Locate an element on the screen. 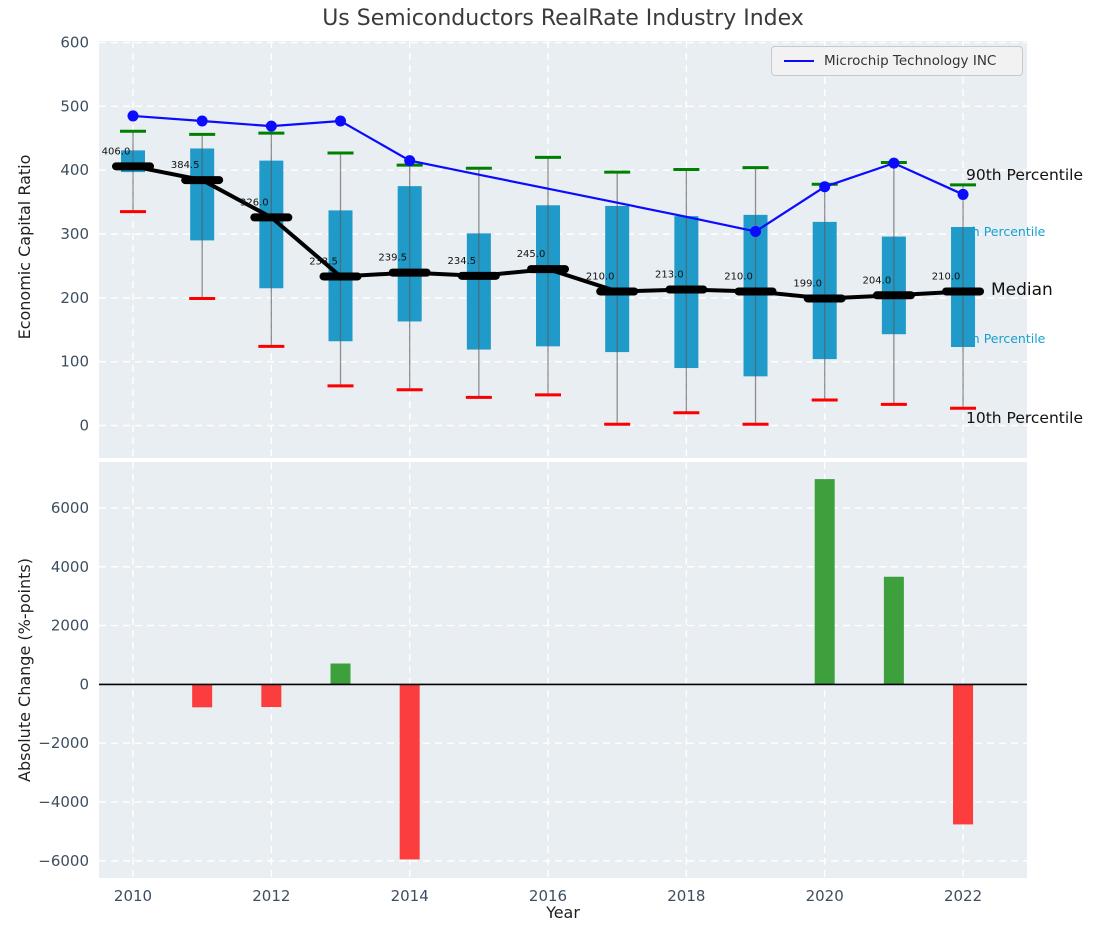 The height and width of the screenshot is (942, 1103). svg-text: 600 is located at coordinates (74, 43).